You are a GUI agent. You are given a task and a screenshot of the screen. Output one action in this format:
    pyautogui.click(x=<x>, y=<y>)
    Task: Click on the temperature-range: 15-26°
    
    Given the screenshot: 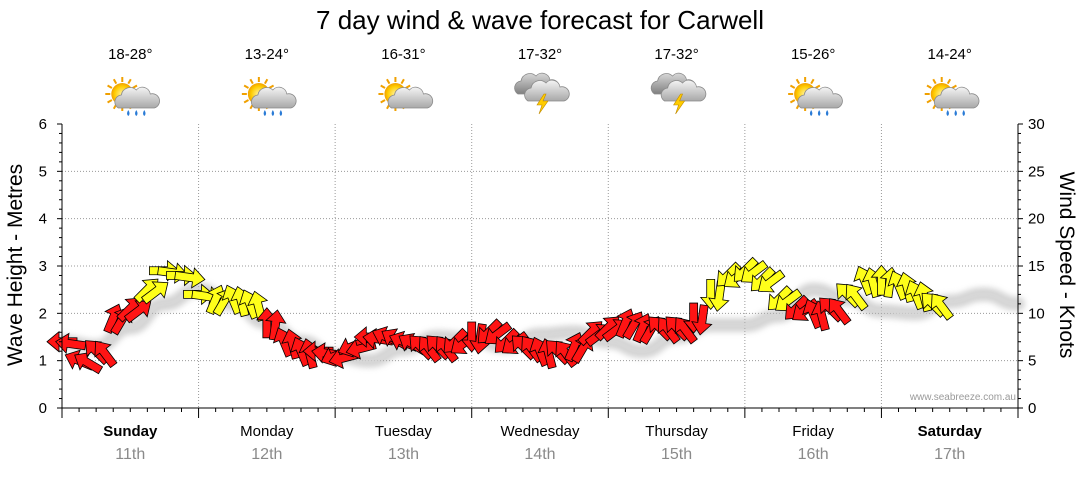 What is the action you would take?
    pyautogui.click(x=813, y=54)
    